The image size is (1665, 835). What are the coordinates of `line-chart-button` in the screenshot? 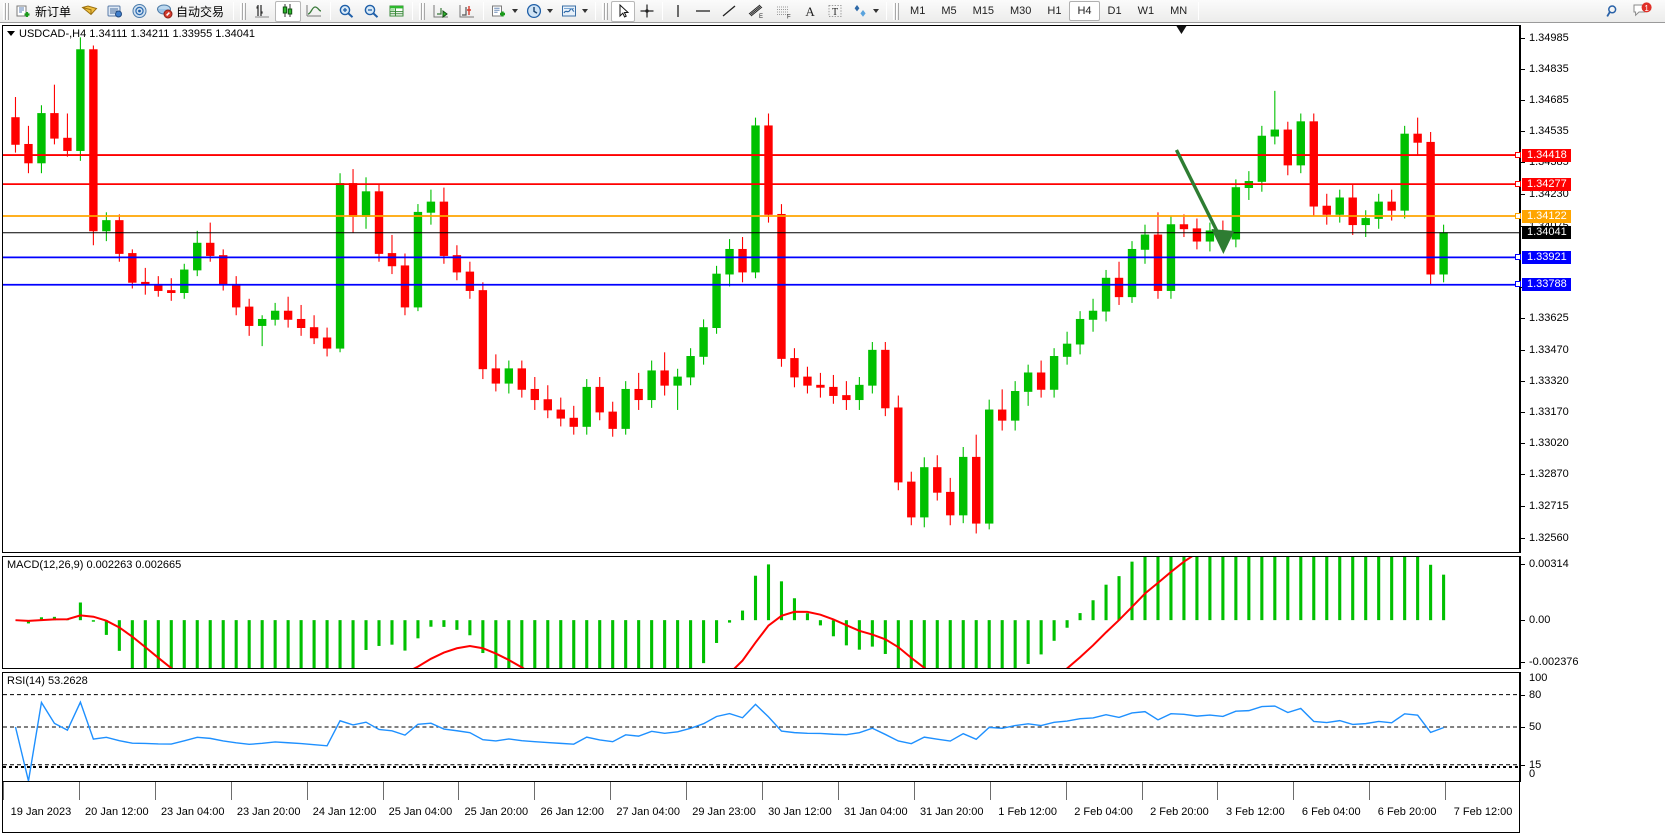 It's located at (314, 11).